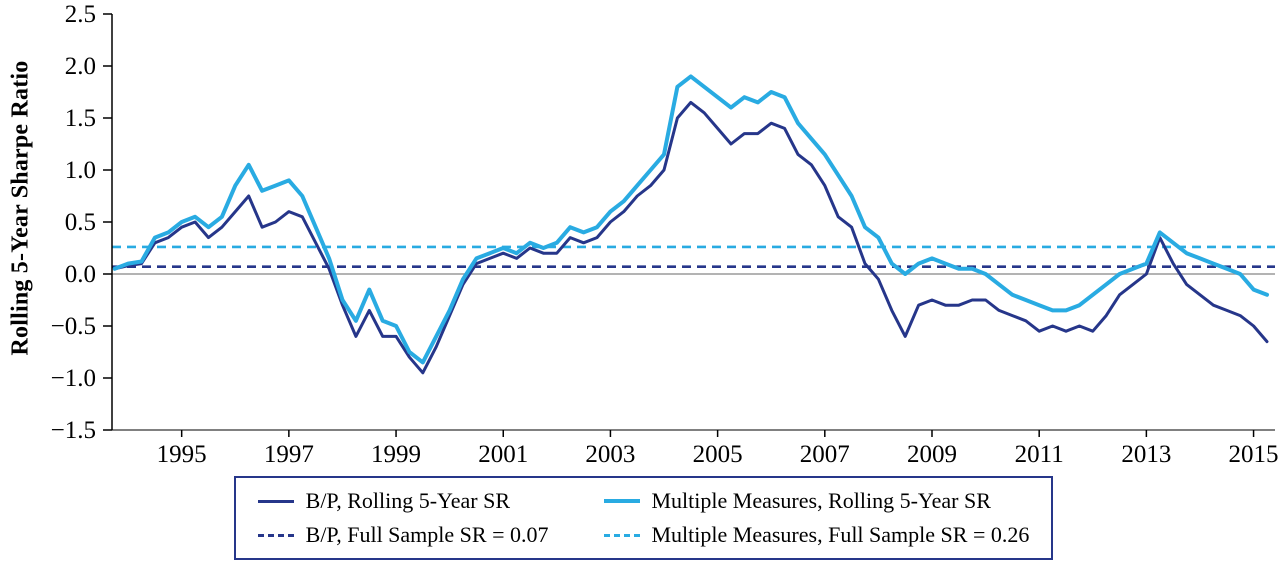 Image resolution: width=1287 pixels, height=585 pixels. What do you see at coordinates (1254, 454) in the screenshot?
I see `svg-text: 2015` at bounding box center [1254, 454].